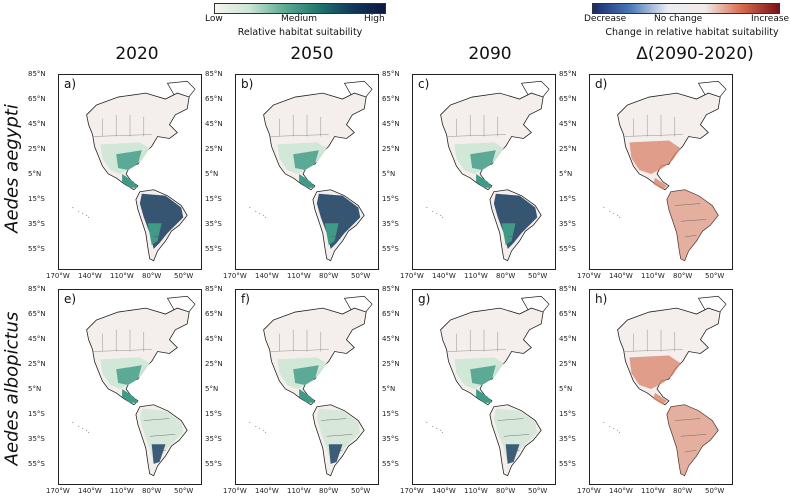 The image size is (800, 500). I want to click on row-title-aegypti: Aedes aegypti, so click(12, 168).